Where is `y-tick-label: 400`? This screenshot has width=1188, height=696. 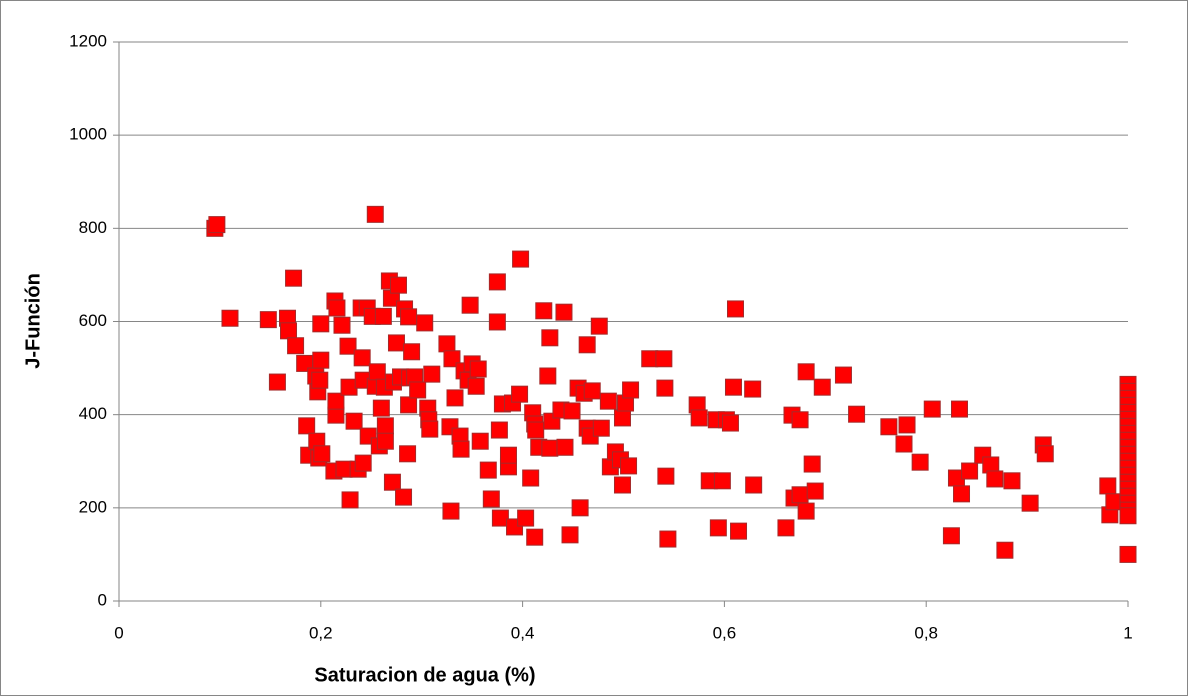
y-tick-label: 400 is located at coordinates (93, 413).